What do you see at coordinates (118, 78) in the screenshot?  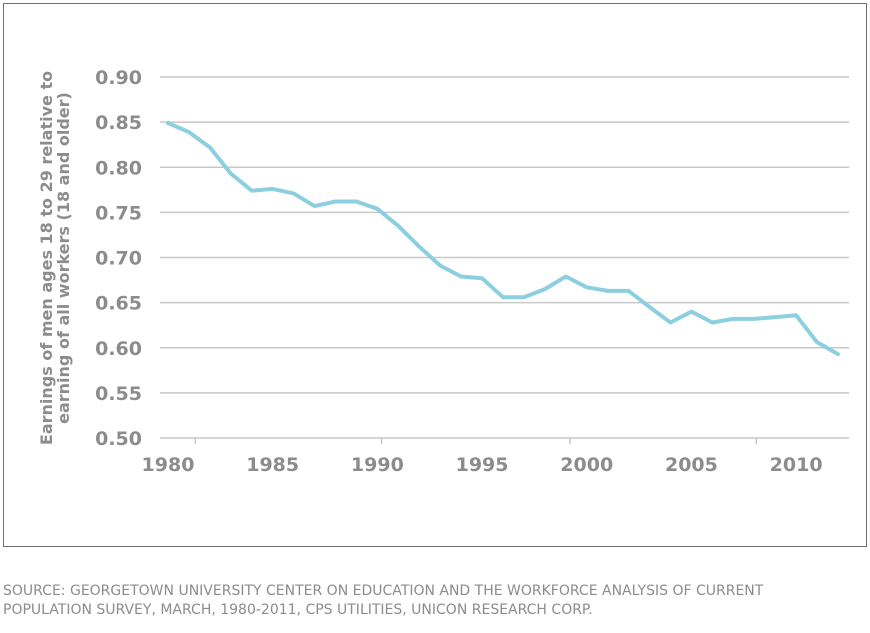 I see `y-tick-label: 0.90` at bounding box center [118, 78].